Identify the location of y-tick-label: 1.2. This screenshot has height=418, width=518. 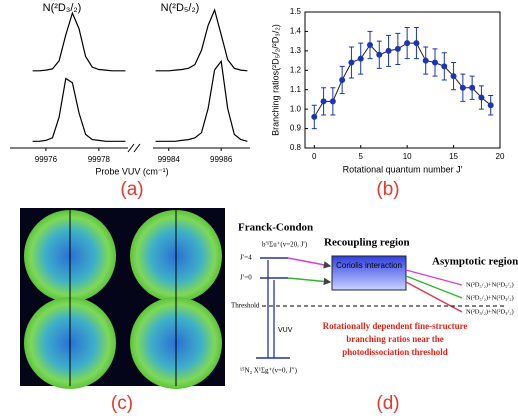
(296, 69).